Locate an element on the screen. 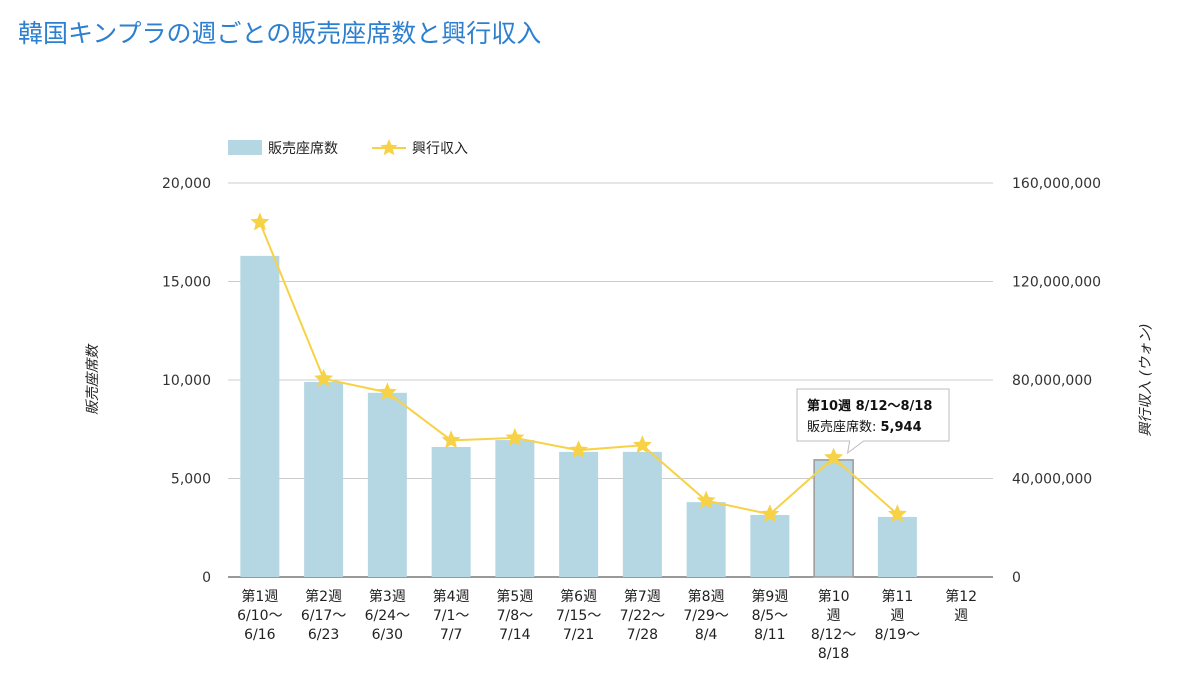 Image resolution: width=1200 pixels, height=693 pixels. x-tick-label: 第12 週 is located at coordinates (961, 606).